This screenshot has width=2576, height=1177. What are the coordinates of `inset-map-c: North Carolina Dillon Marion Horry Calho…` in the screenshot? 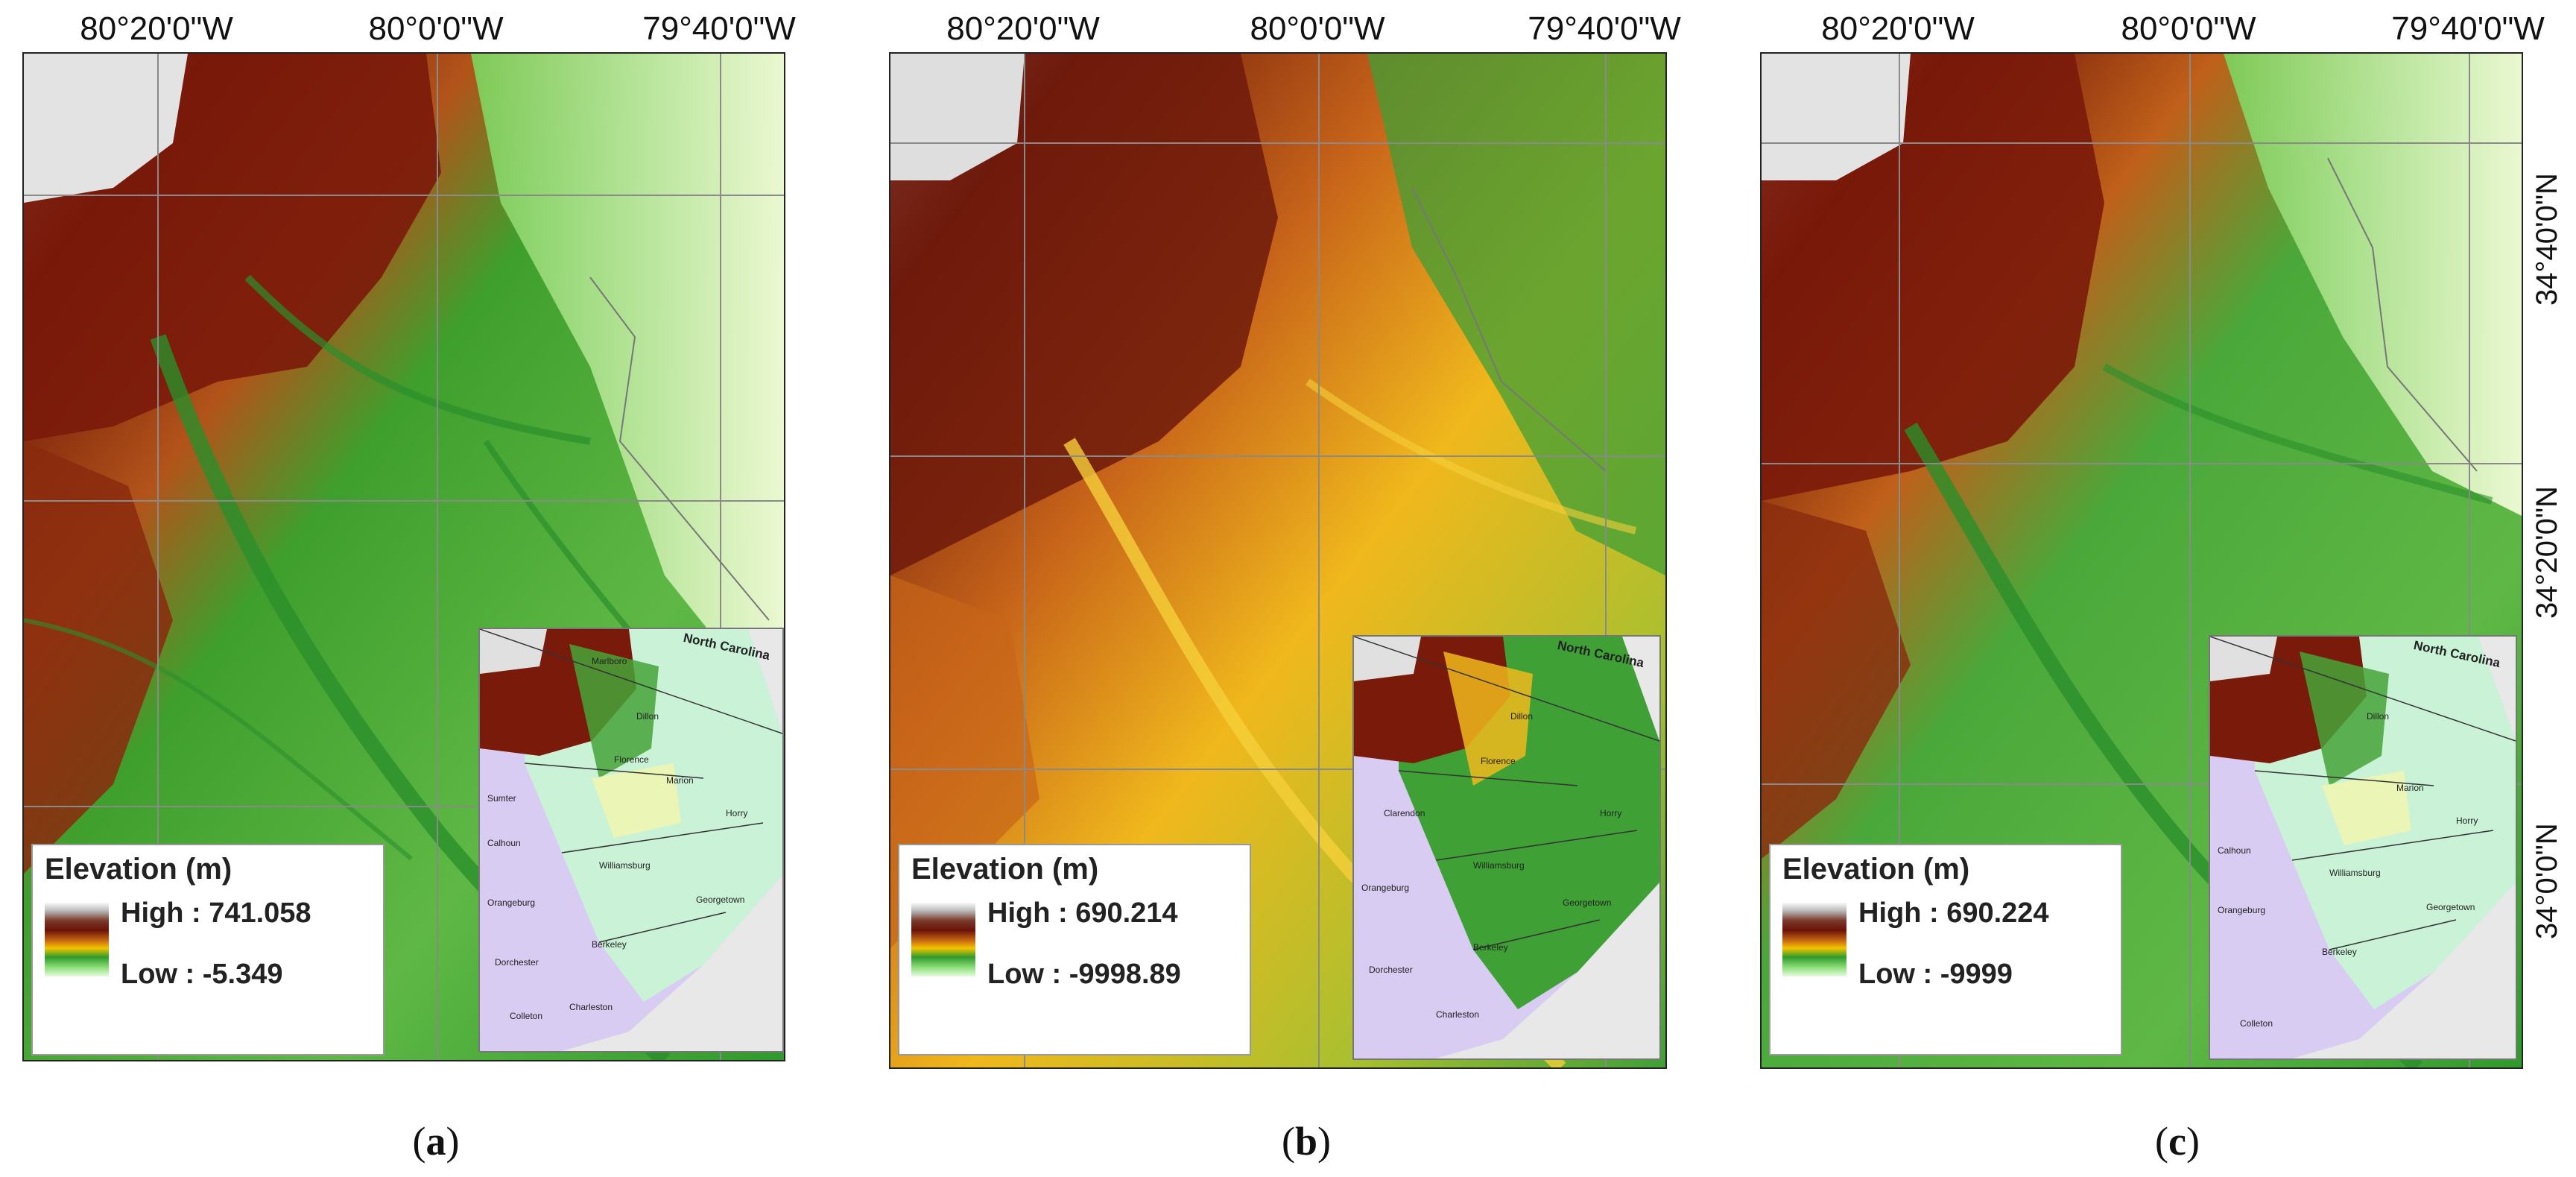 It's located at (2363, 847).